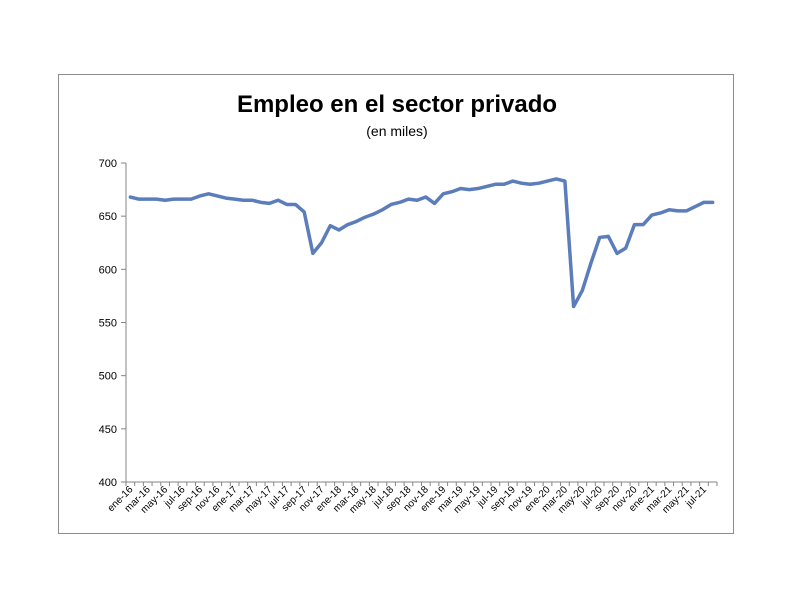 The image size is (792, 612). What do you see at coordinates (397, 104) in the screenshot?
I see `chart-title: Empleo en el sector privado` at bounding box center [397, 104].